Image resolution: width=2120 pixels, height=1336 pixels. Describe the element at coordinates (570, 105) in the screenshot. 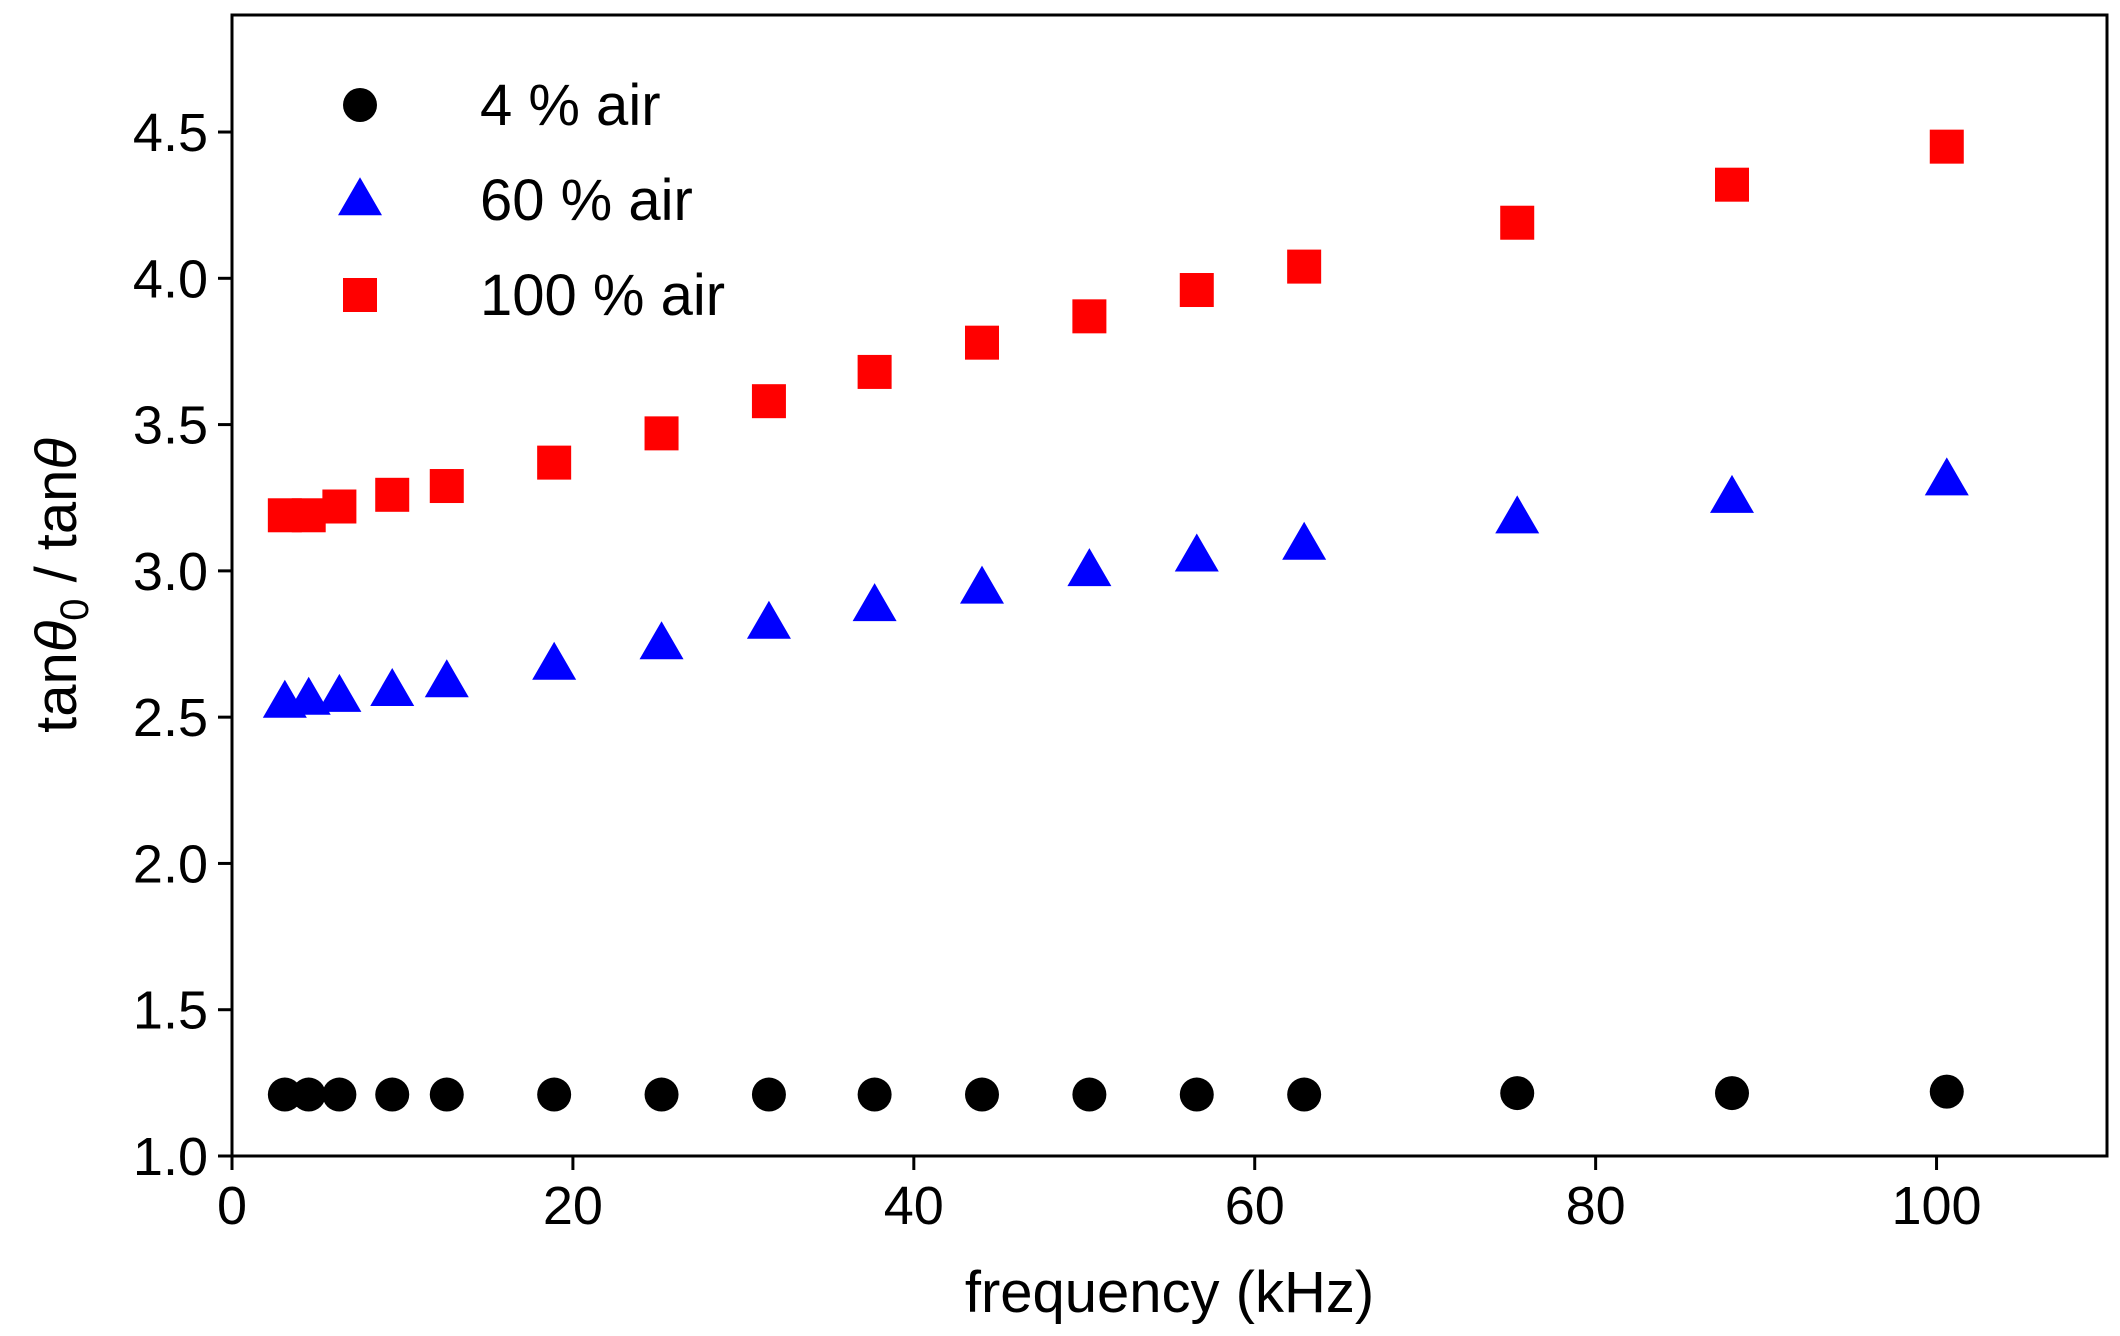

I see `legend-label: 4 % air` at that location.